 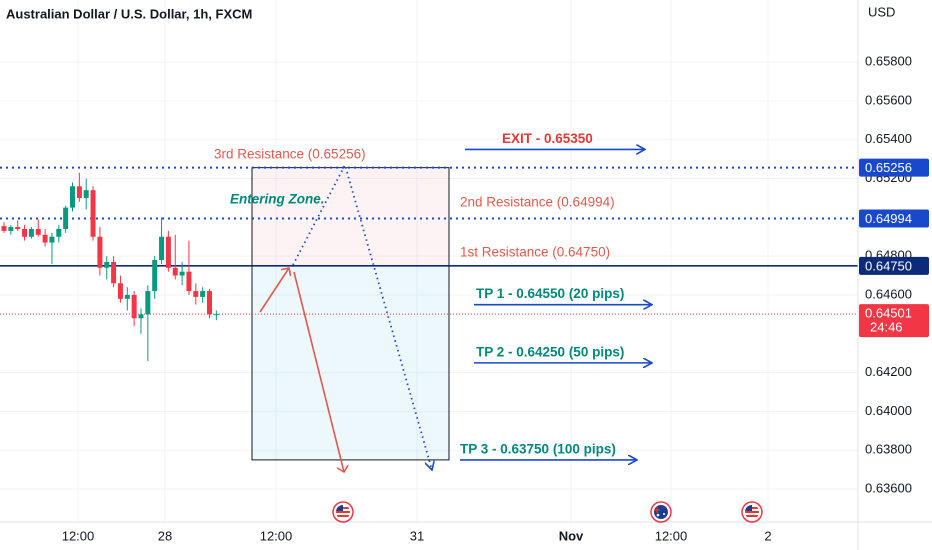 What do you see at coordinates (318, 371) in the screenshot?
I see `arrow-drop` at bounding box center [318, 371].